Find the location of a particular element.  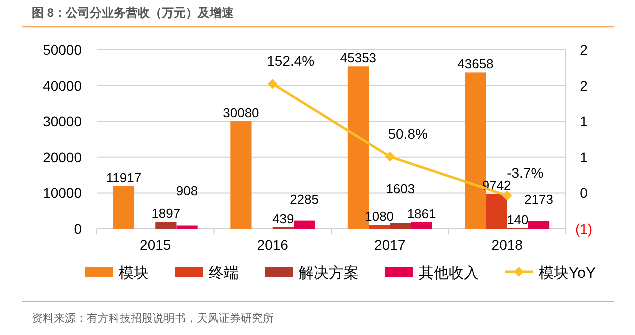

text: 资料来源：有方科技招股说明书，天风证券研究所 is located at coordinates (153, 318).